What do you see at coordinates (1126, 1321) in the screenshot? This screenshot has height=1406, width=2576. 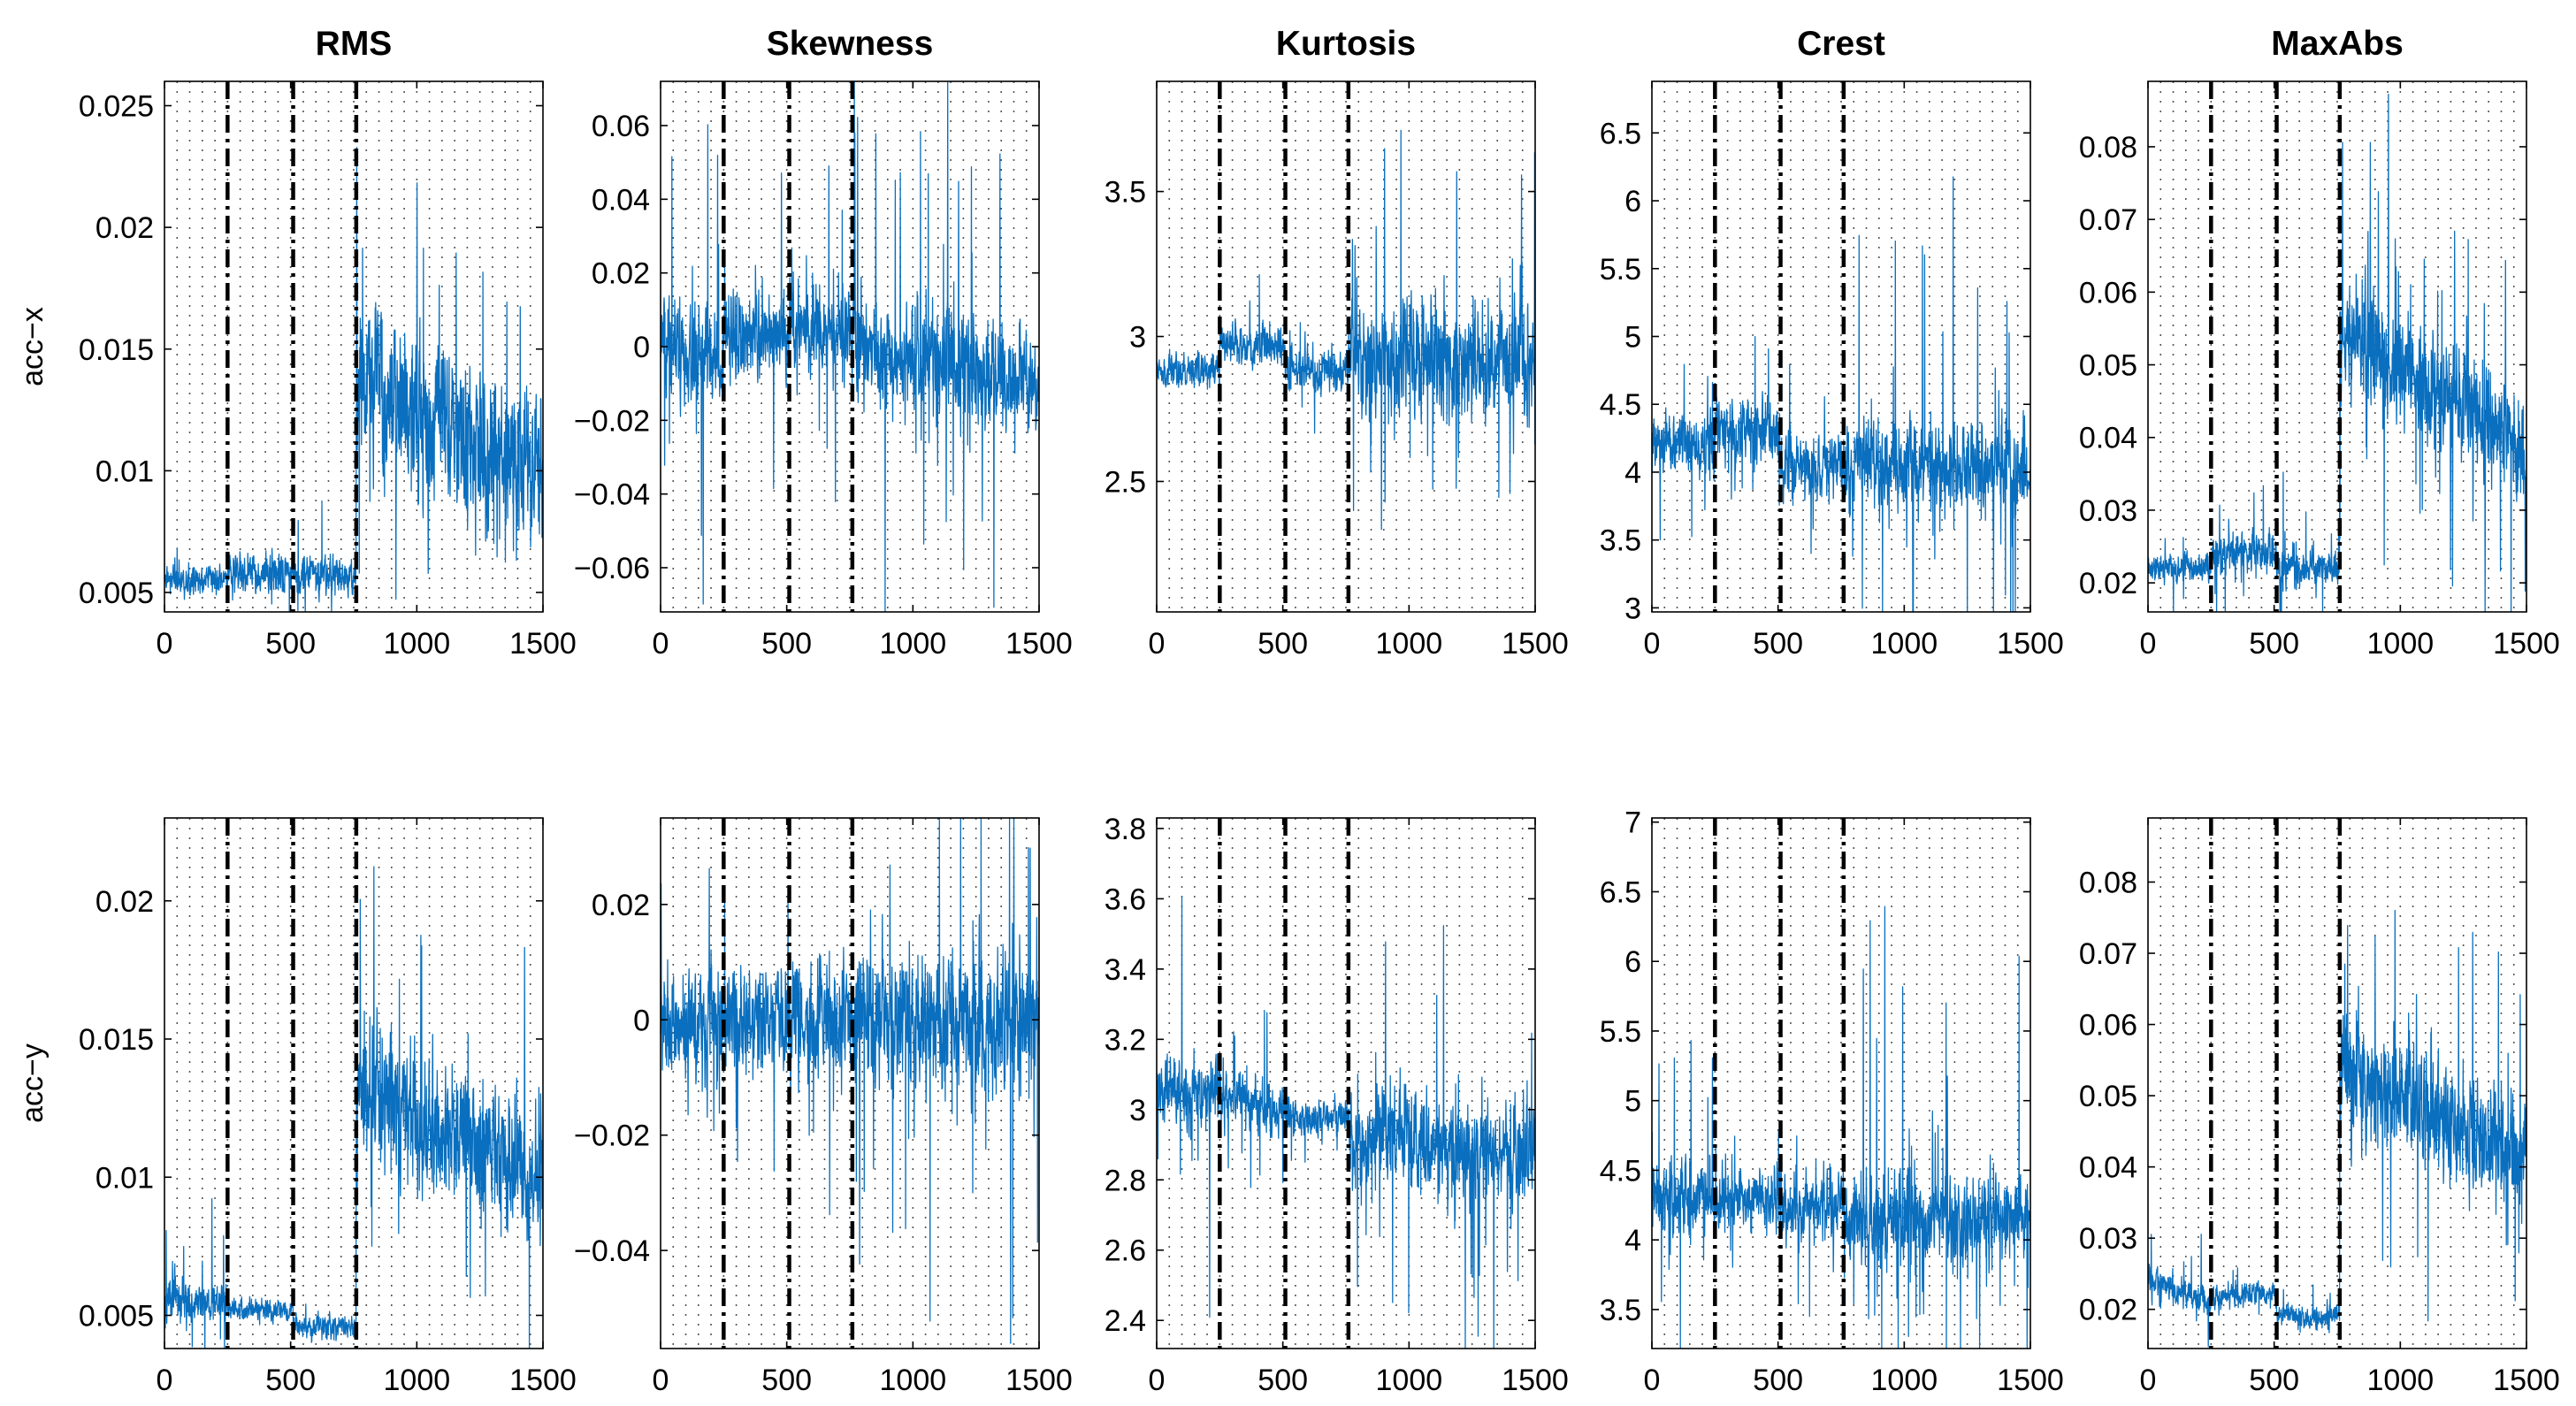 I see `y-tick-label: 2.4` at bounding box center [1126, 1321].